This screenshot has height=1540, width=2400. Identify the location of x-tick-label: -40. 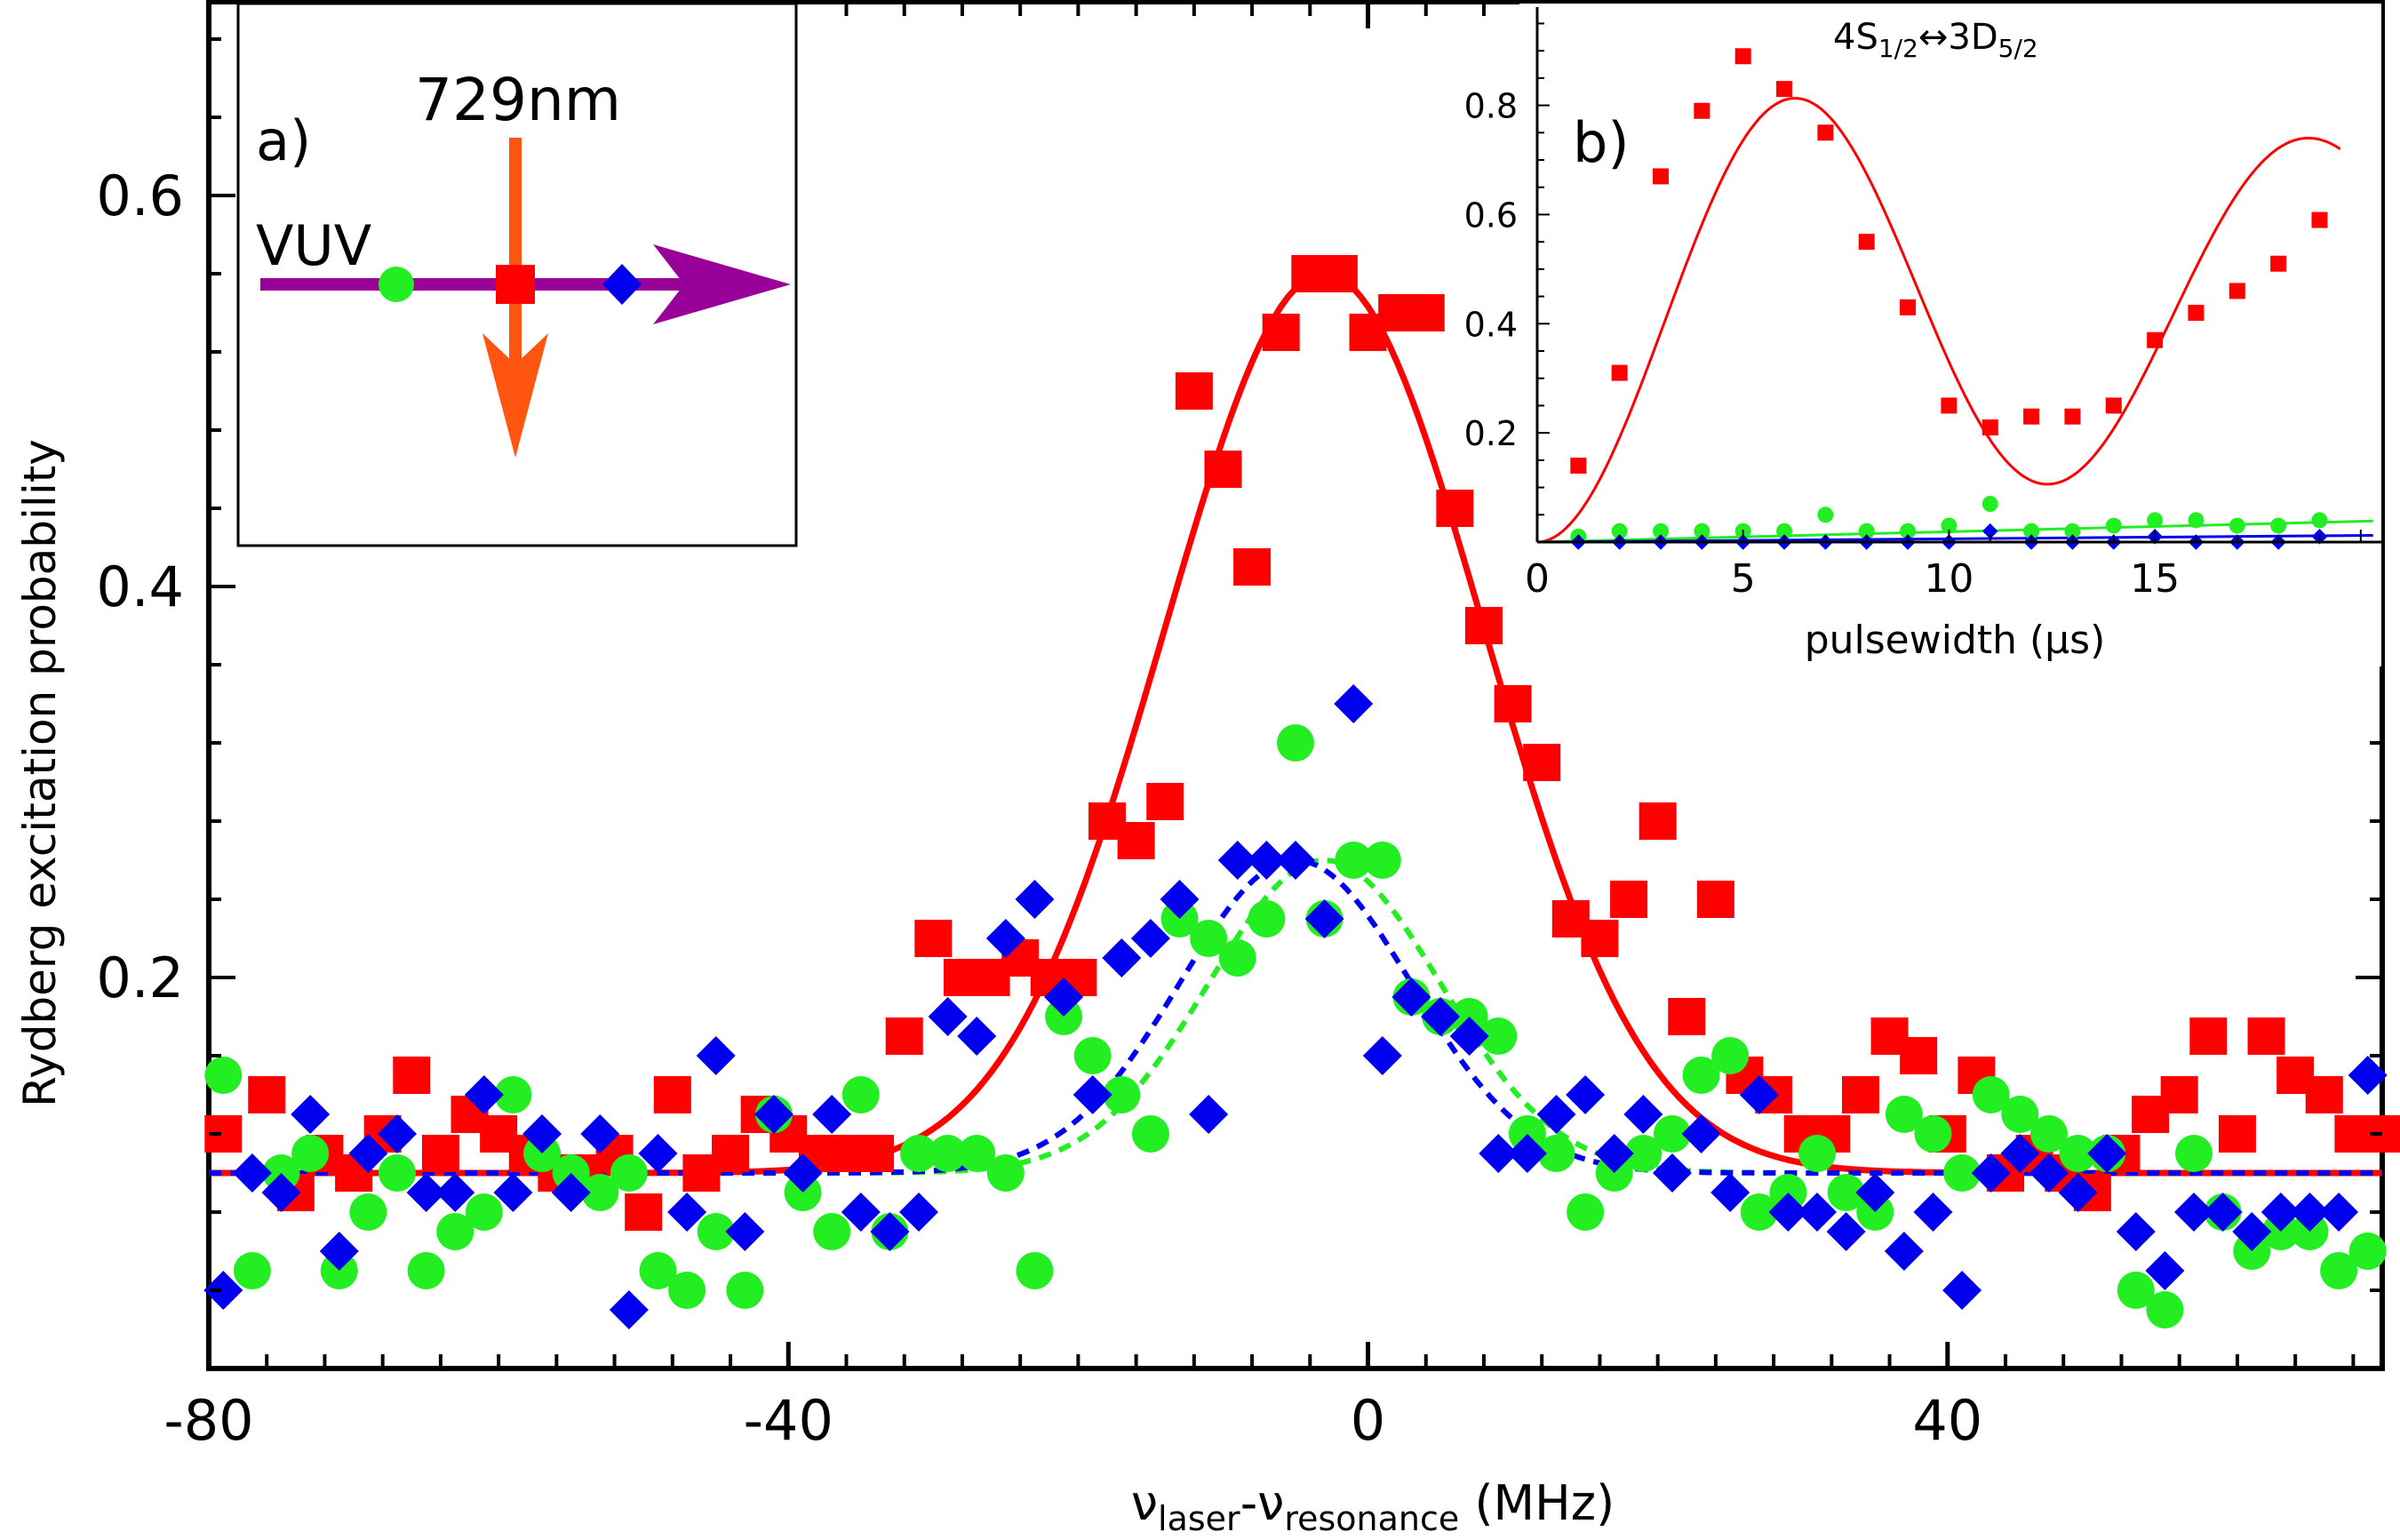
(788, 1420).